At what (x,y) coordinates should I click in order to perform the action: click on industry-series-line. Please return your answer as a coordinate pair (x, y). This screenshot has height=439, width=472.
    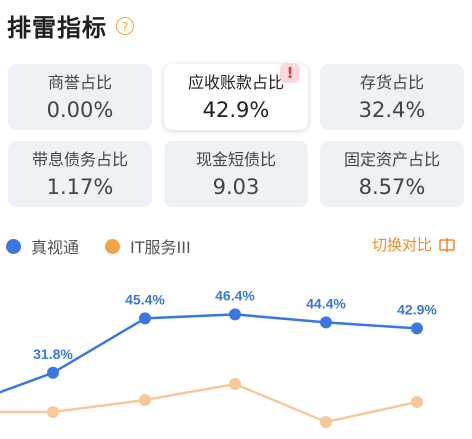
    Looking at the image, I should click on (209, 403).